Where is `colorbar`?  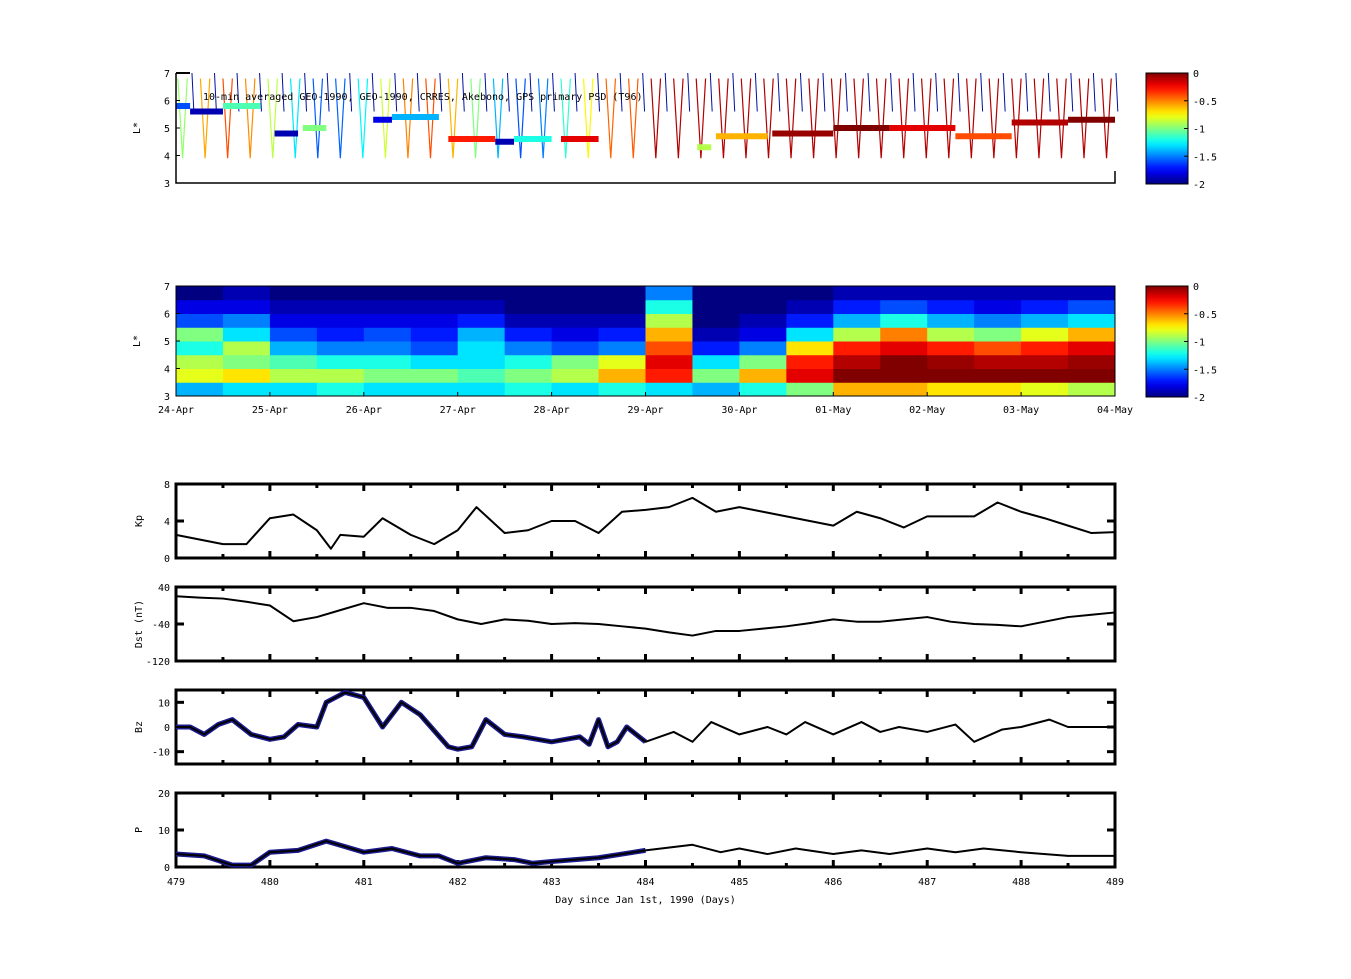 colorbar is located at coordinates (1167, 128).